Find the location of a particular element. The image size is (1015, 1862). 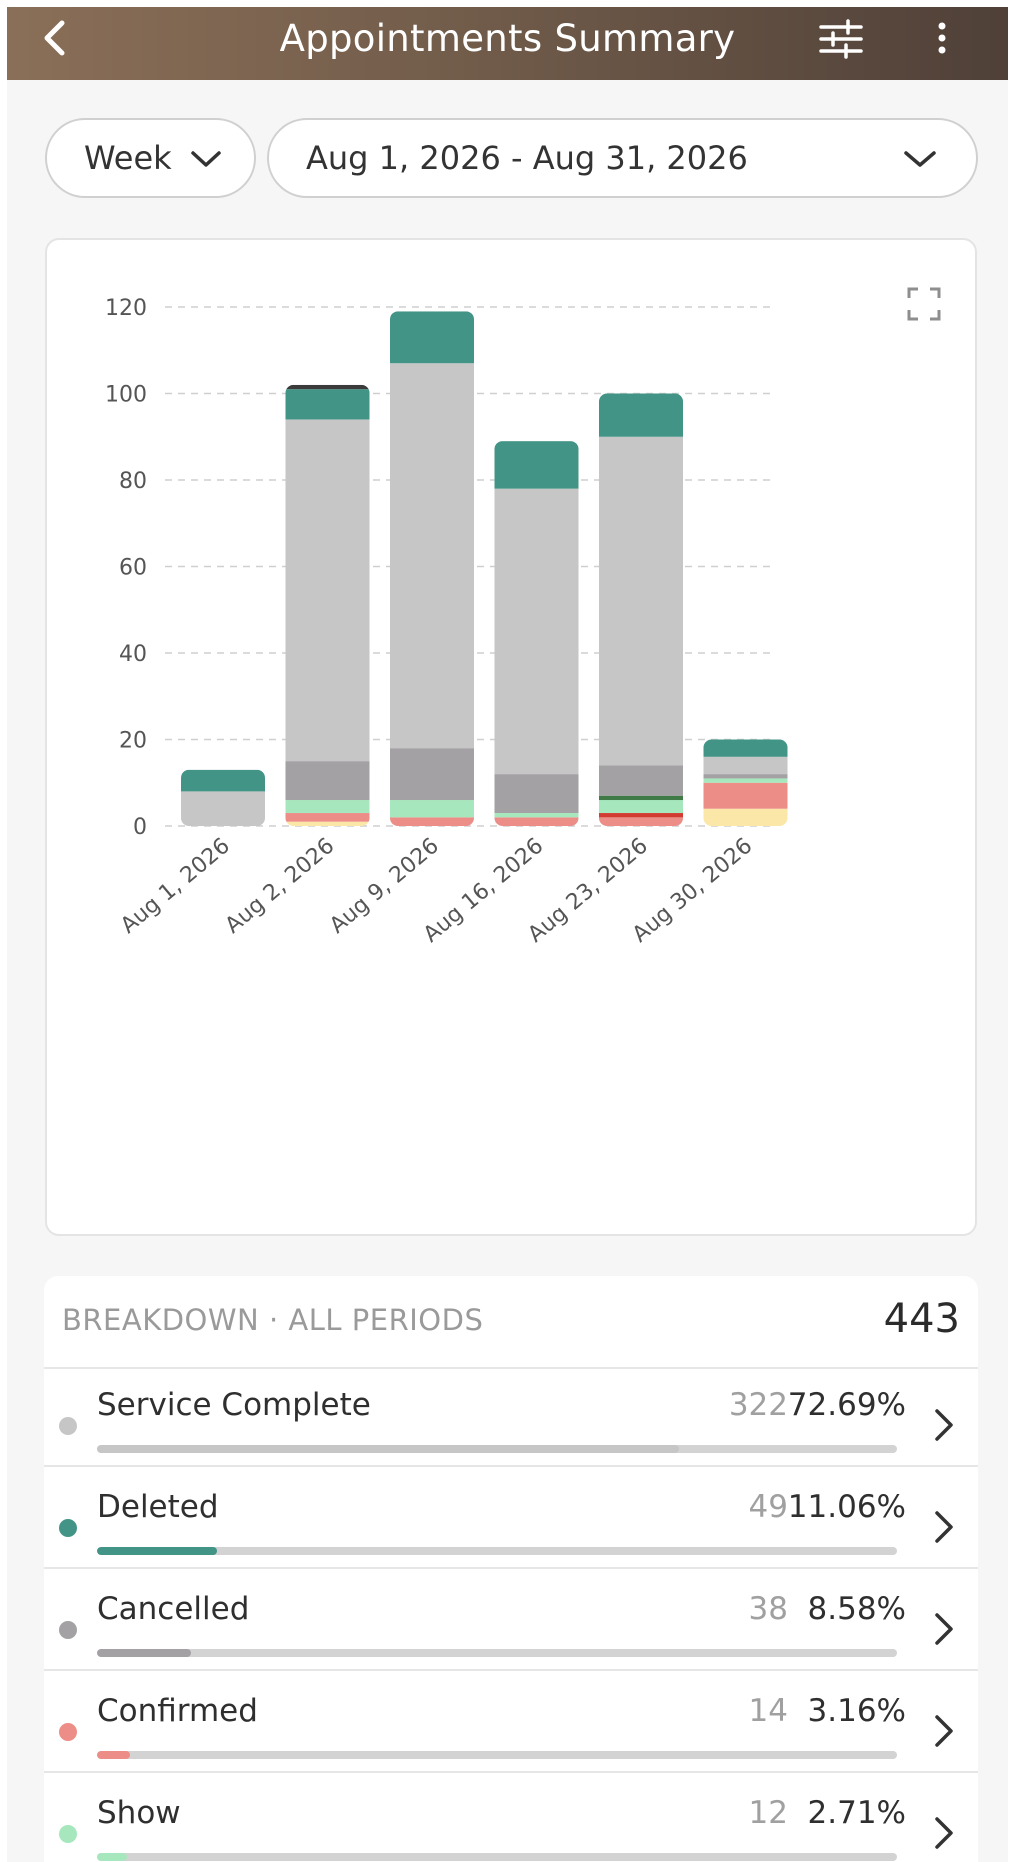

breakdown-total: 443 is located at coordinates (921, 1319).